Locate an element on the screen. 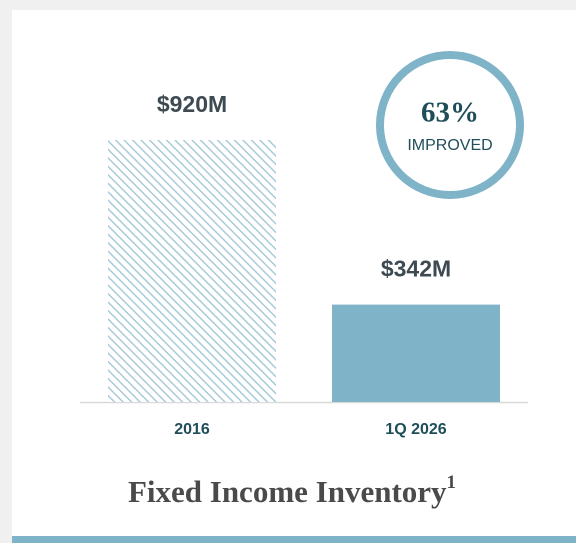 The width and height of the screenshot is (576, 543). title-footnote: 1 is located at coordinates (452, 482).